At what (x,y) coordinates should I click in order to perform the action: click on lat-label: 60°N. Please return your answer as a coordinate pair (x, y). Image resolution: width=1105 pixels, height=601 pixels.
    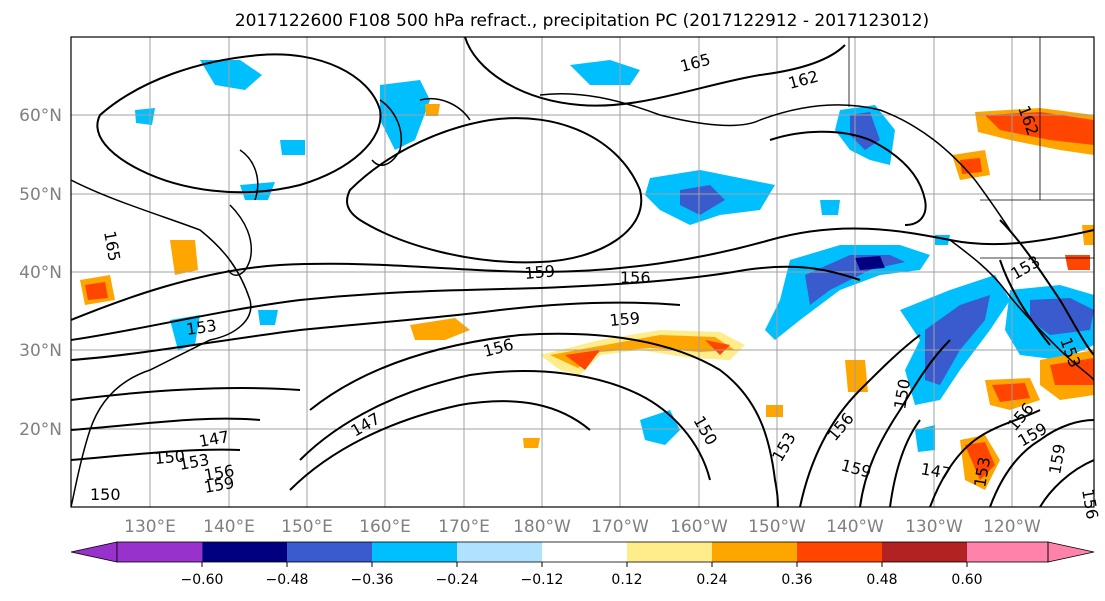
    Looking at the image, I should click on (40, 116).